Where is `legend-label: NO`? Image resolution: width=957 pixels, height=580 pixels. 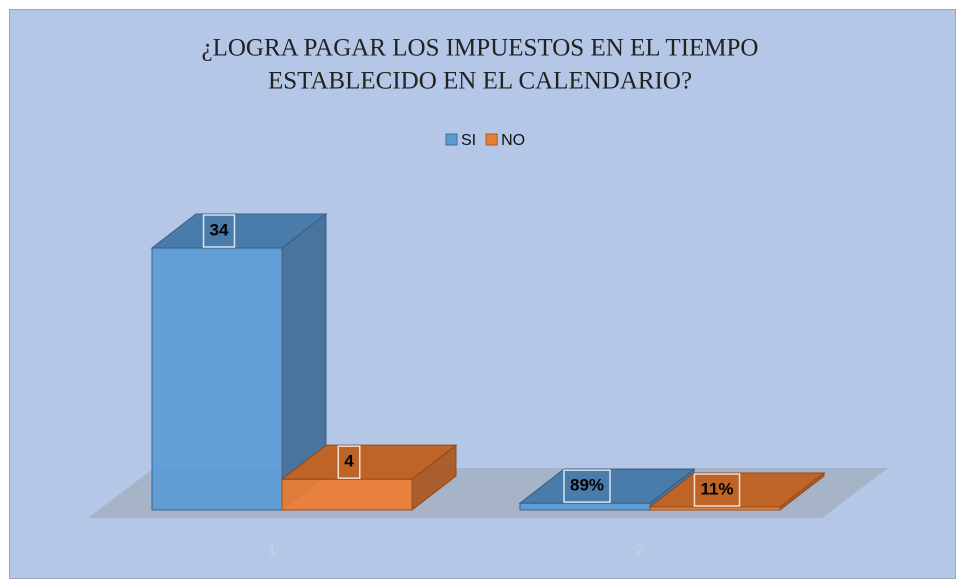 legend-label: NO is located at coordinates (513, 140).